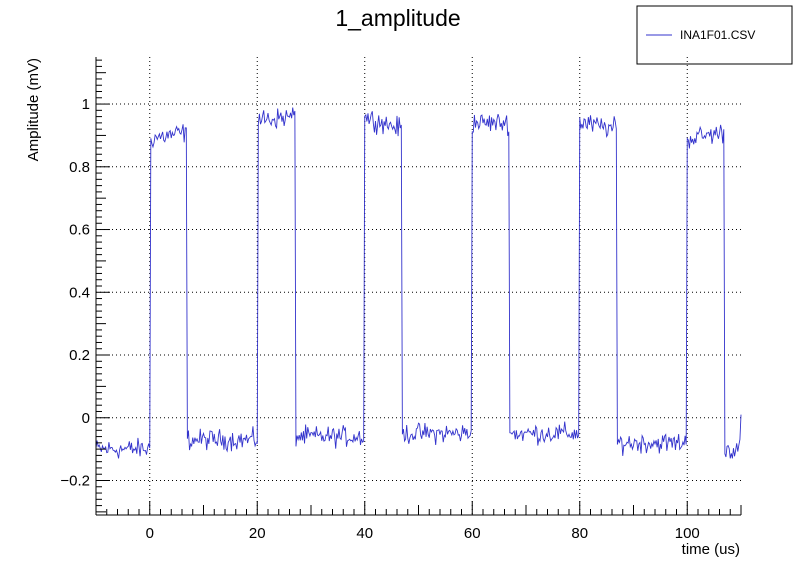 The height and width of the screenshot is (575, 798). What do you see at coordinates (79, 167) in the screenshot?
I see `y-tick-label: 0.8` at bounding box center [79, 167].